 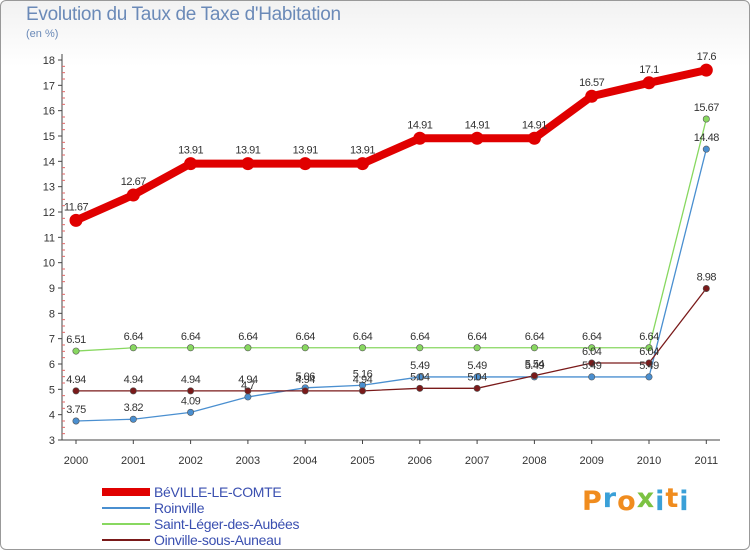 I want to click on y-tick-label: 3, so click(x=52, y=441).